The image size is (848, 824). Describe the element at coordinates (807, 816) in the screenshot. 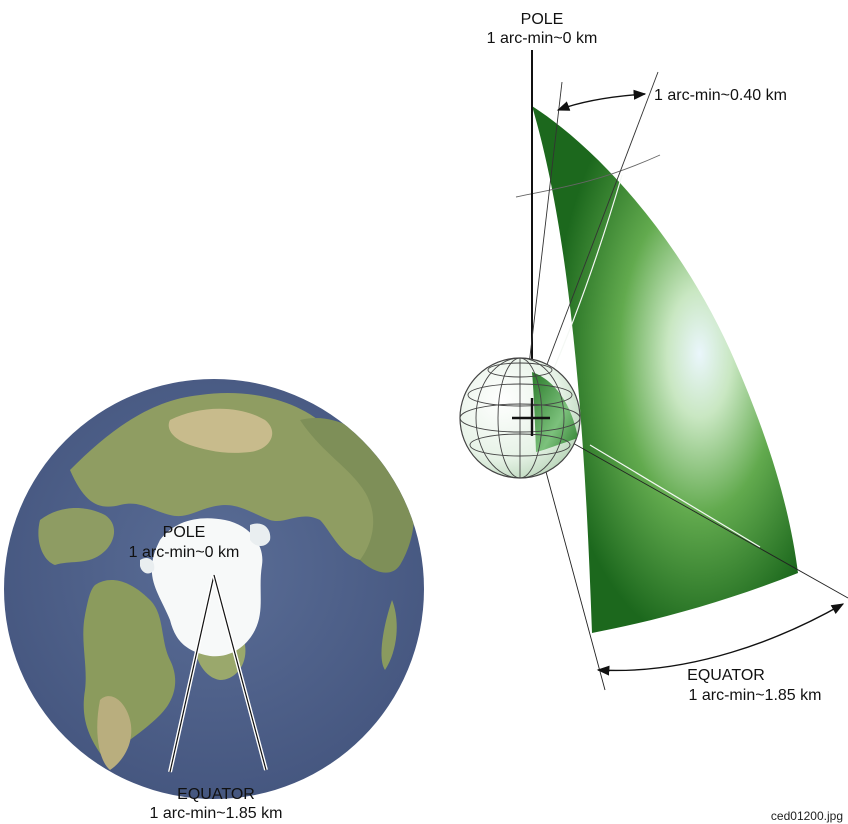

I see `image-filename: ced01200.jpg` at that location.